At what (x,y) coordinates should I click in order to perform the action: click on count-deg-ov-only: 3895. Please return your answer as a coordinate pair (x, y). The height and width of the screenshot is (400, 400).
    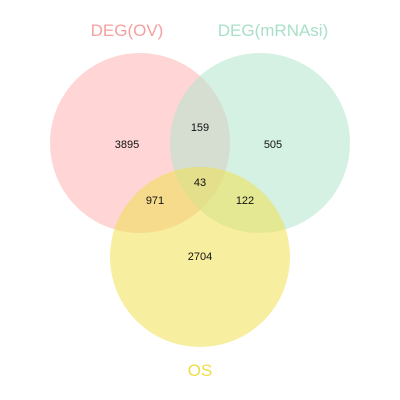
    Looking at the image, I should click on (127, 145).